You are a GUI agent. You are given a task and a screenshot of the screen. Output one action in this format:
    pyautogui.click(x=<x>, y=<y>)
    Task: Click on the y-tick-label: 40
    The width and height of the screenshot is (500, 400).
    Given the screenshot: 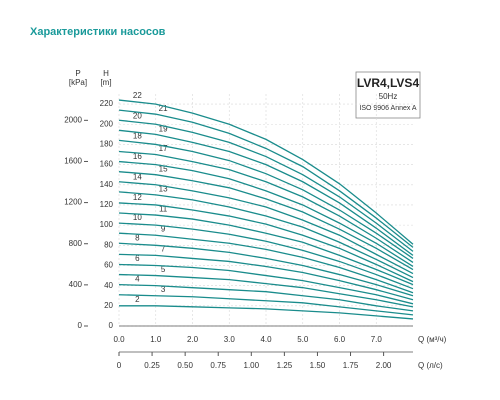 What is the action you would take?
    pyautogui.click(x=108, y=285)
    